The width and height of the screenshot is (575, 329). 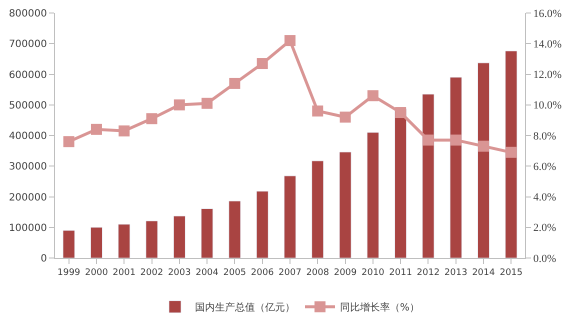 What do you see at coordinates (484, 273) in the screenshot?
I see `x-tick-label: 2014` at bounding box center [484, 273].